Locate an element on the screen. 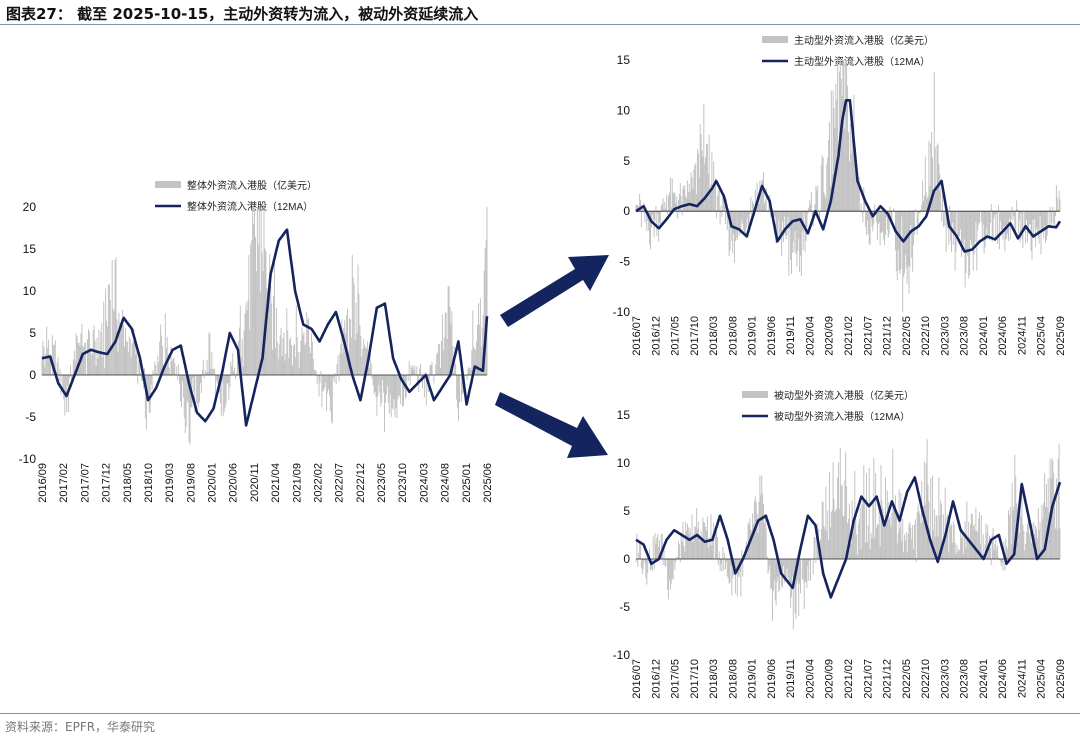  figure-title: 图表27： 截至 2025-10-15，主动外资转为流入，被动外资延续流入 is located at coordinates (242, 14).